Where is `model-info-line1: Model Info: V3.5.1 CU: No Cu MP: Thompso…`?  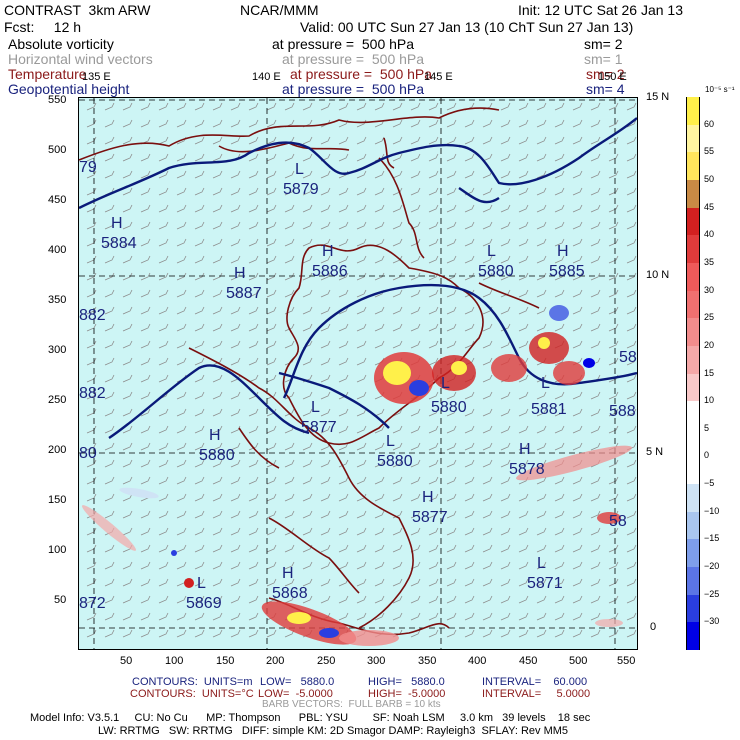
model-info-line1: Model Info: V3.5.1 CU: No Cu MP: Thompso… is located at coordinates (310, 718).